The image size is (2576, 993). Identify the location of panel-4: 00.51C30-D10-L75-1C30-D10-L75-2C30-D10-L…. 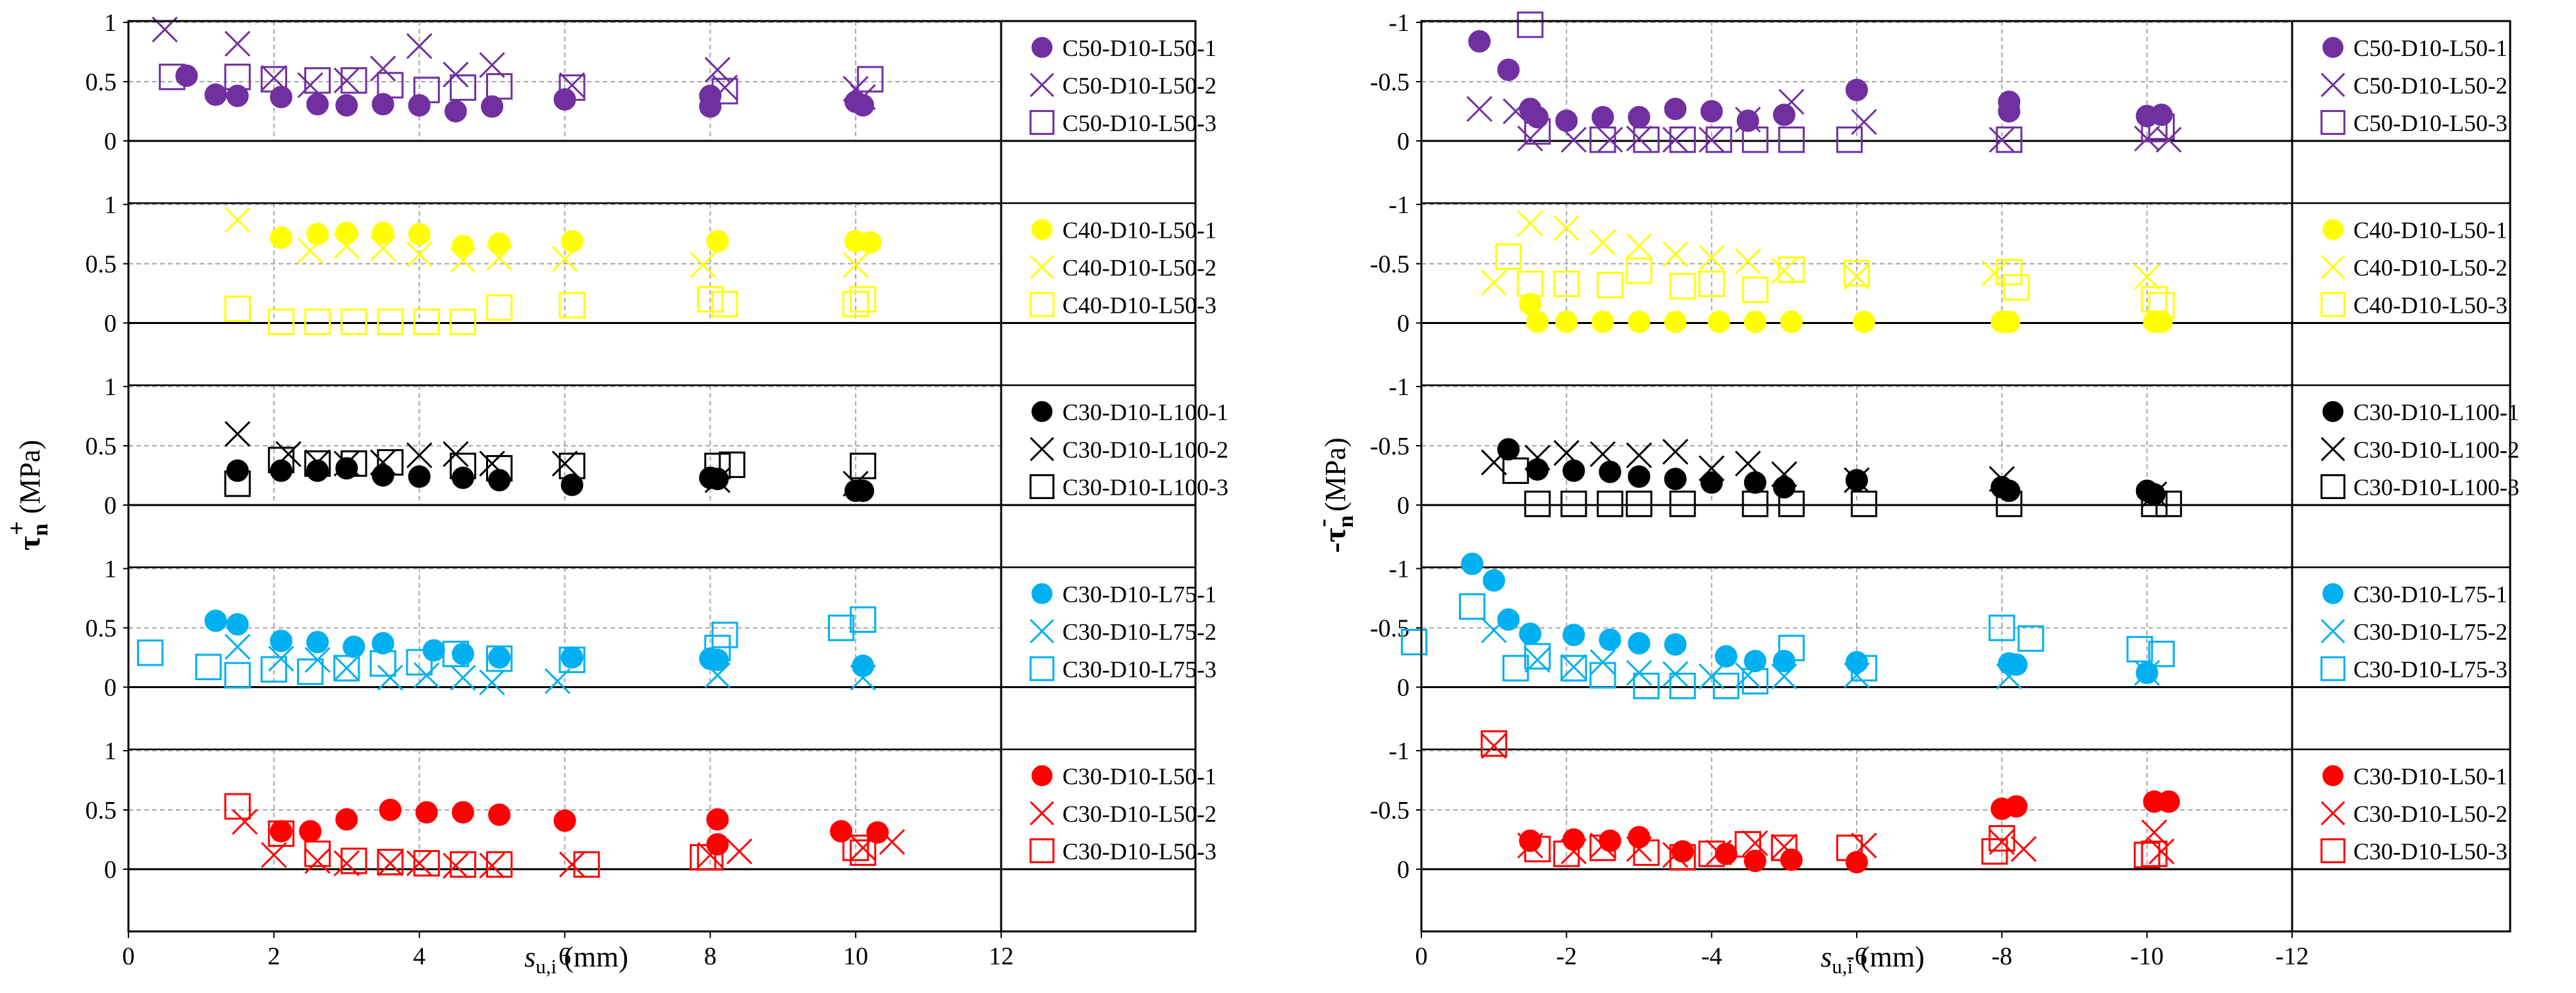
(651, 629).